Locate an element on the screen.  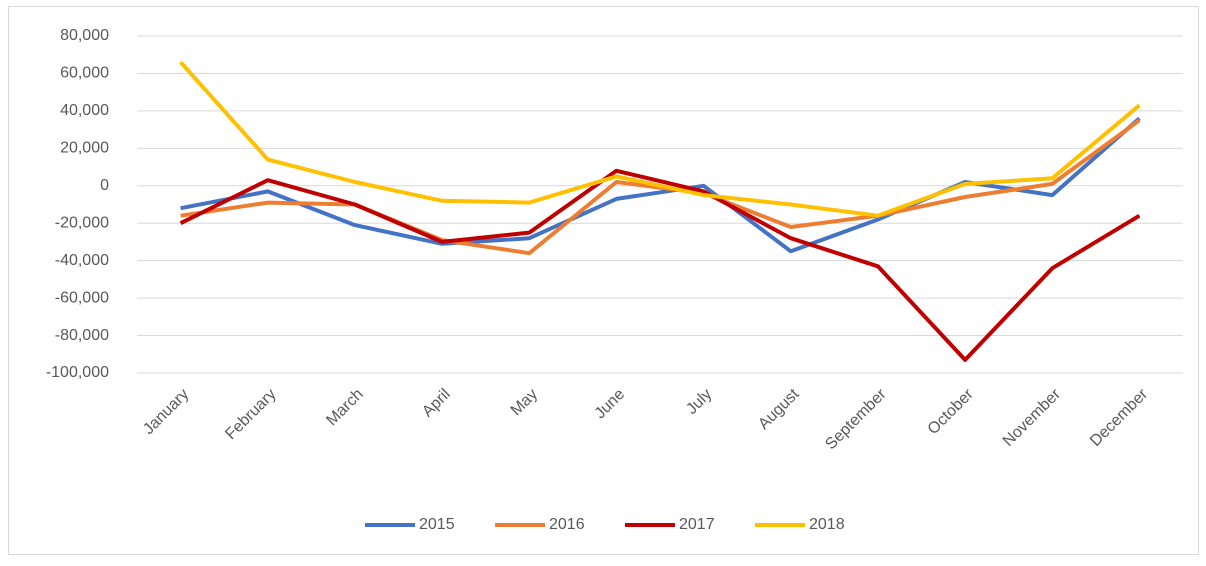
x-tick-label: May is located at coordinates (524, 402).